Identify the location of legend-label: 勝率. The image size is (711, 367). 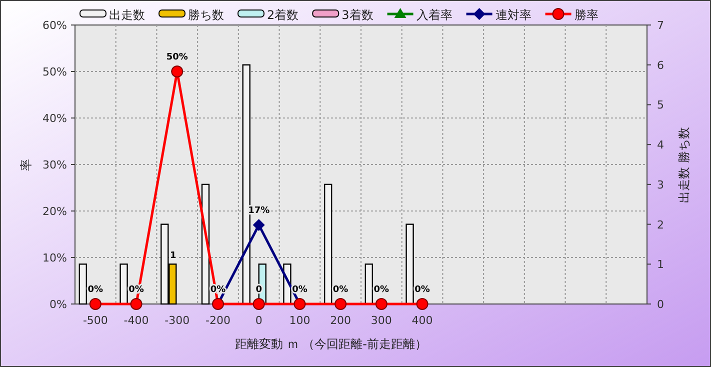
(586, 15).